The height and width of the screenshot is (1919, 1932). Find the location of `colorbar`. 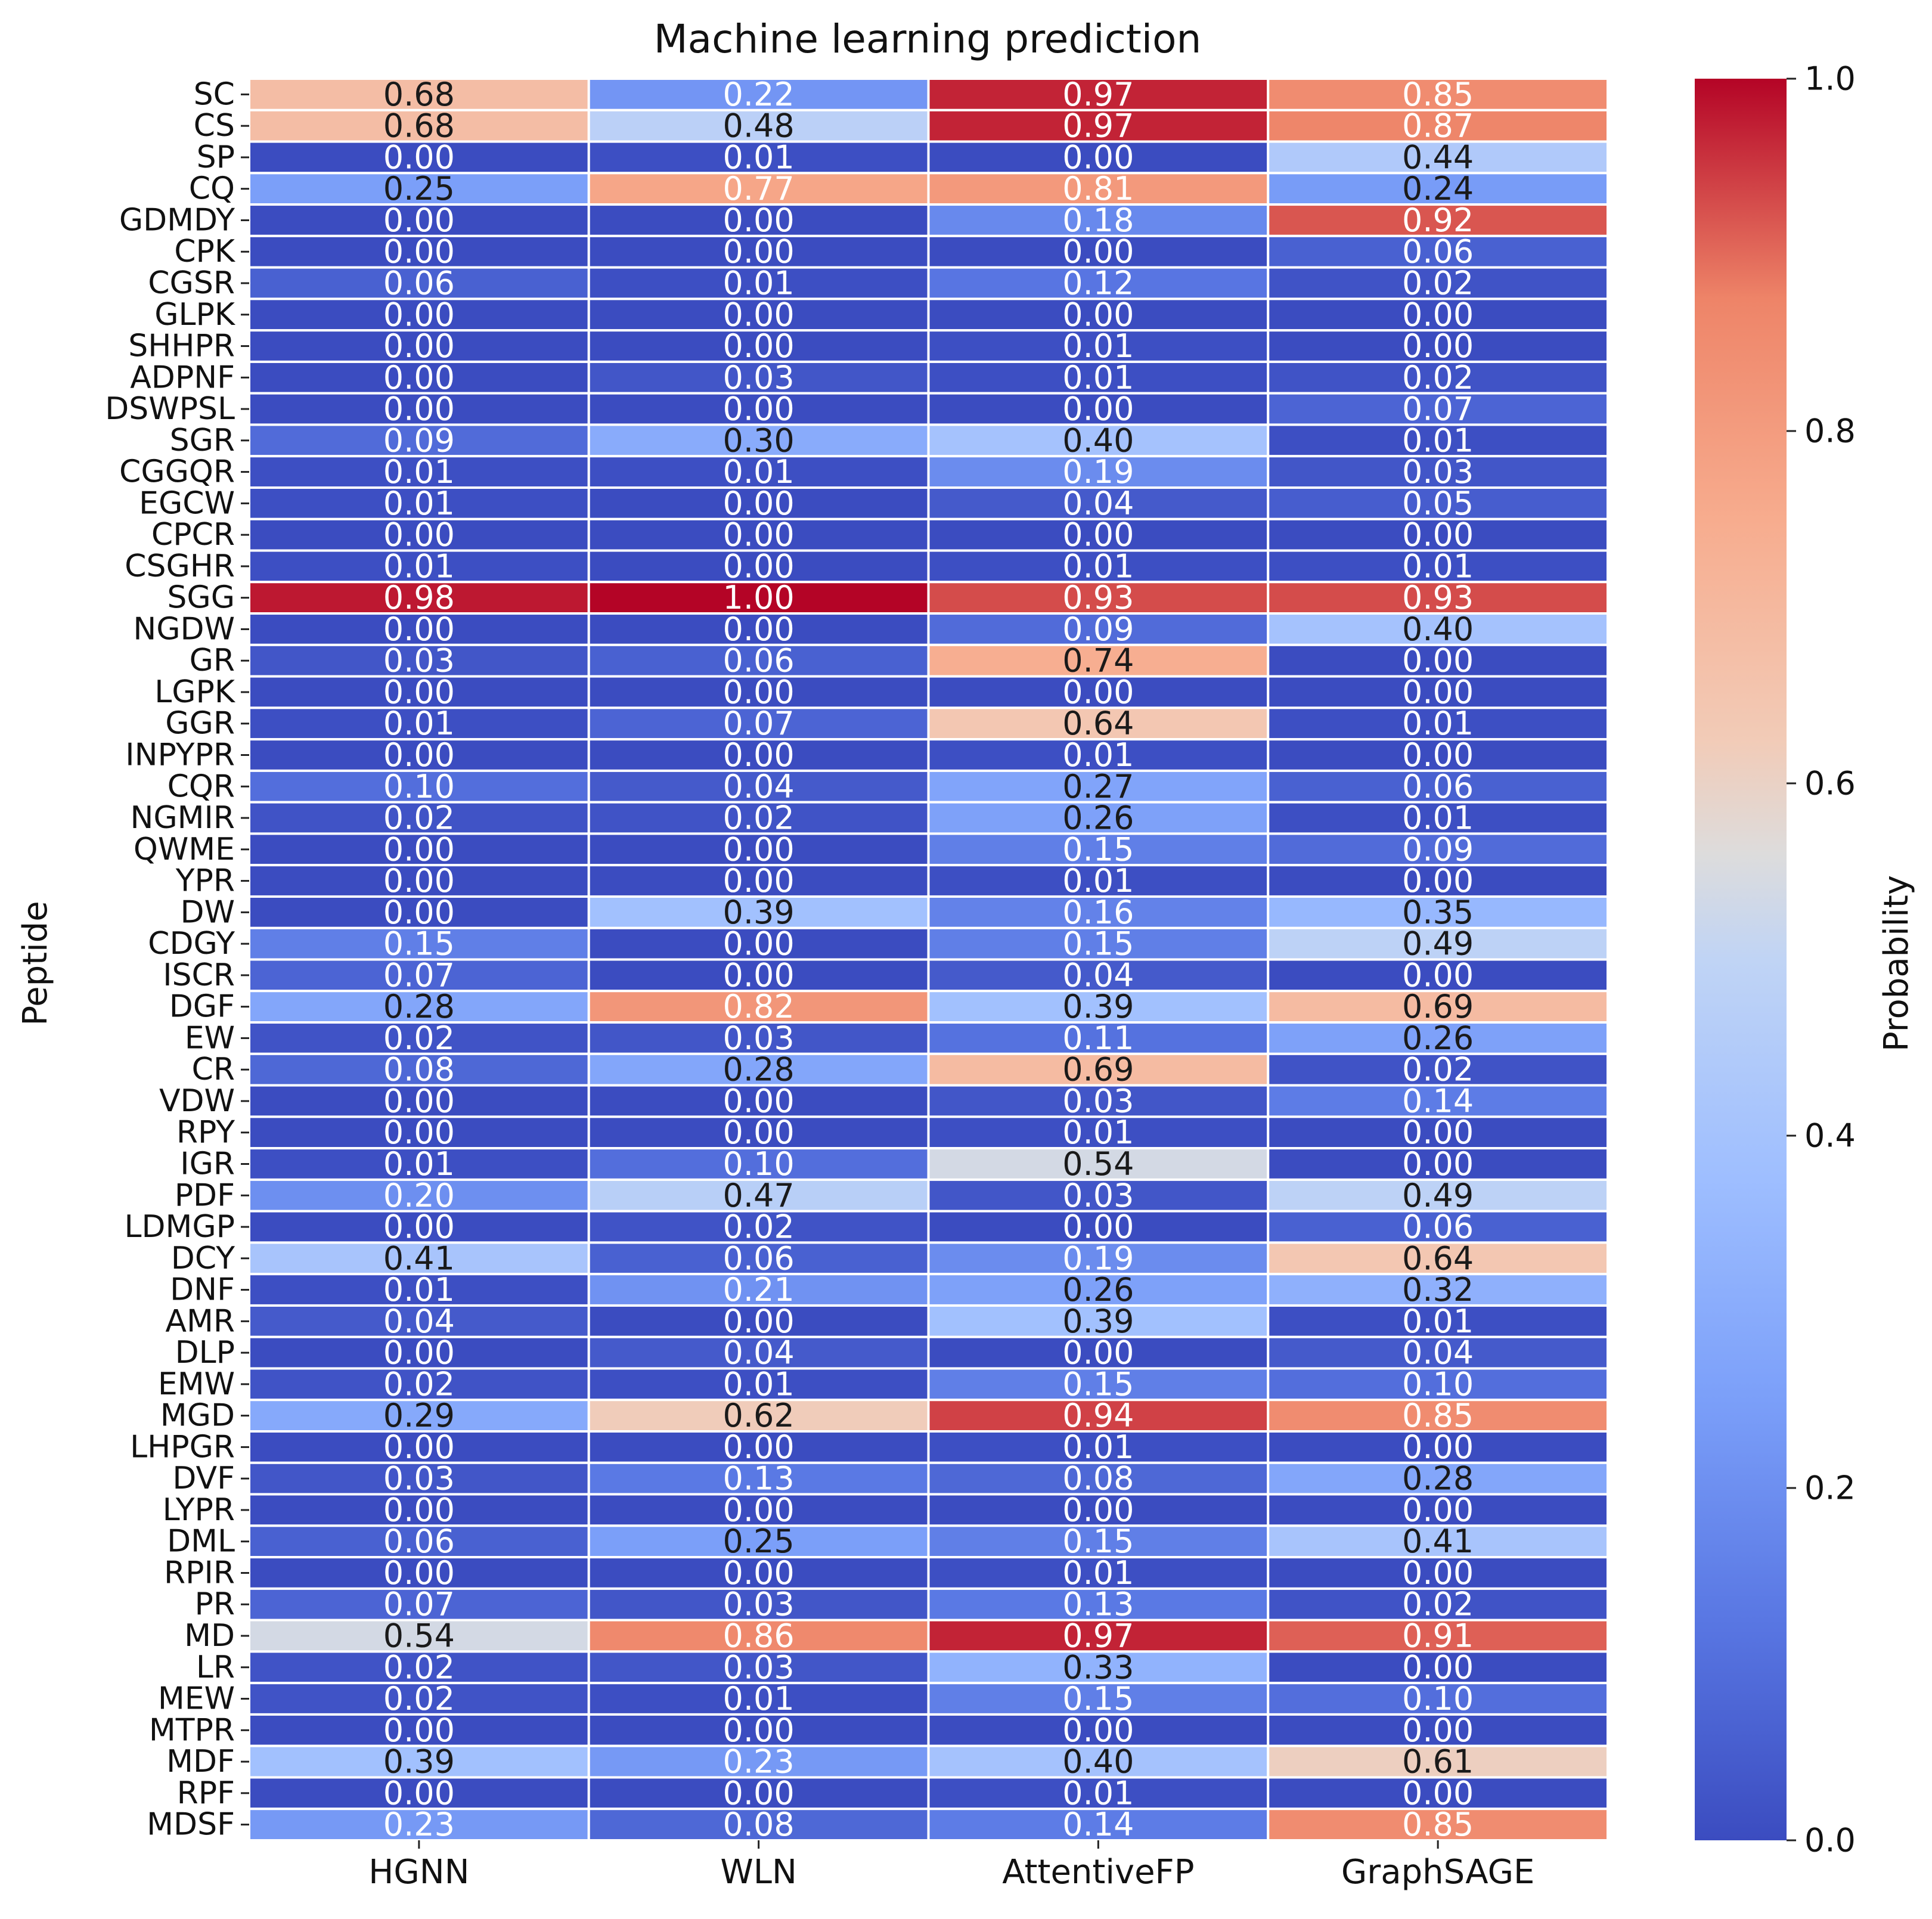

colorbar is located at coordinates (1741, 960).